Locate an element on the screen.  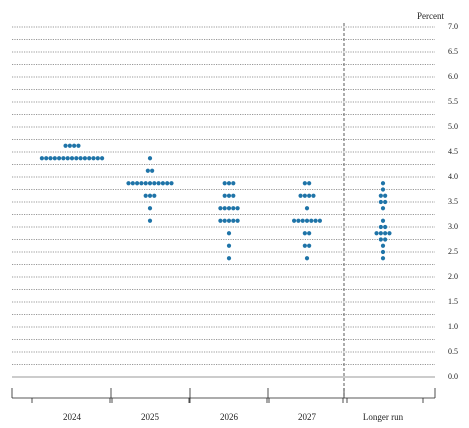
y-tick-label: 1.5 is located at coordinates (453, 301).